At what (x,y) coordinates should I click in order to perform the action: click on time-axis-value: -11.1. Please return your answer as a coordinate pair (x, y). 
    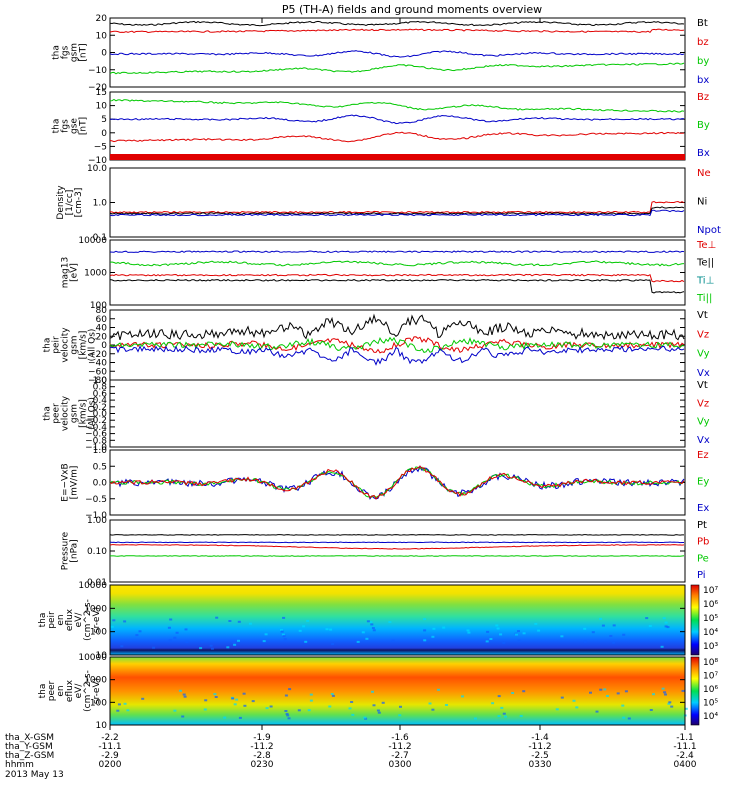
    Looking at the image, I should click on (109, 747).